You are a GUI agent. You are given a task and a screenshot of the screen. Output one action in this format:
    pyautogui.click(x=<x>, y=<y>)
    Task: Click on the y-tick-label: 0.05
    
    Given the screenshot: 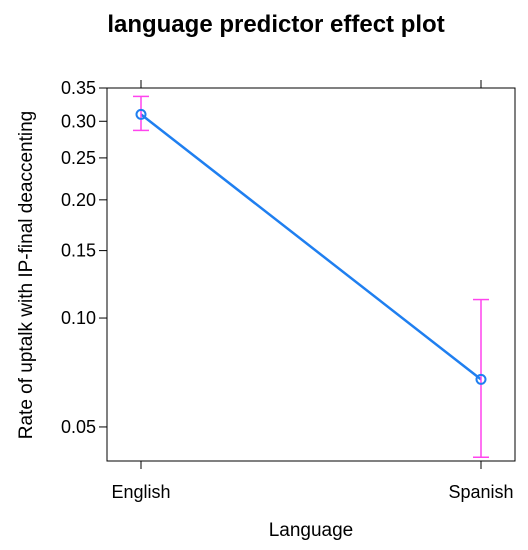 What is the action you would take?
    pyautogui.click(x=78, y=427)
    